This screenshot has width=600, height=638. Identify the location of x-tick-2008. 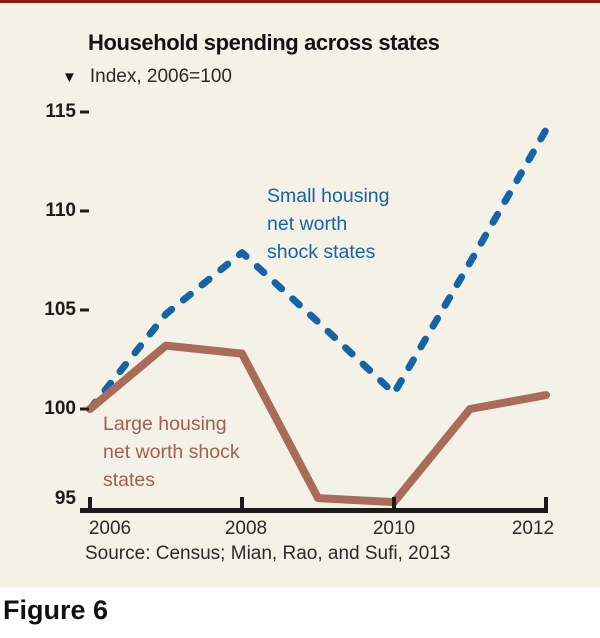
(242, 505).